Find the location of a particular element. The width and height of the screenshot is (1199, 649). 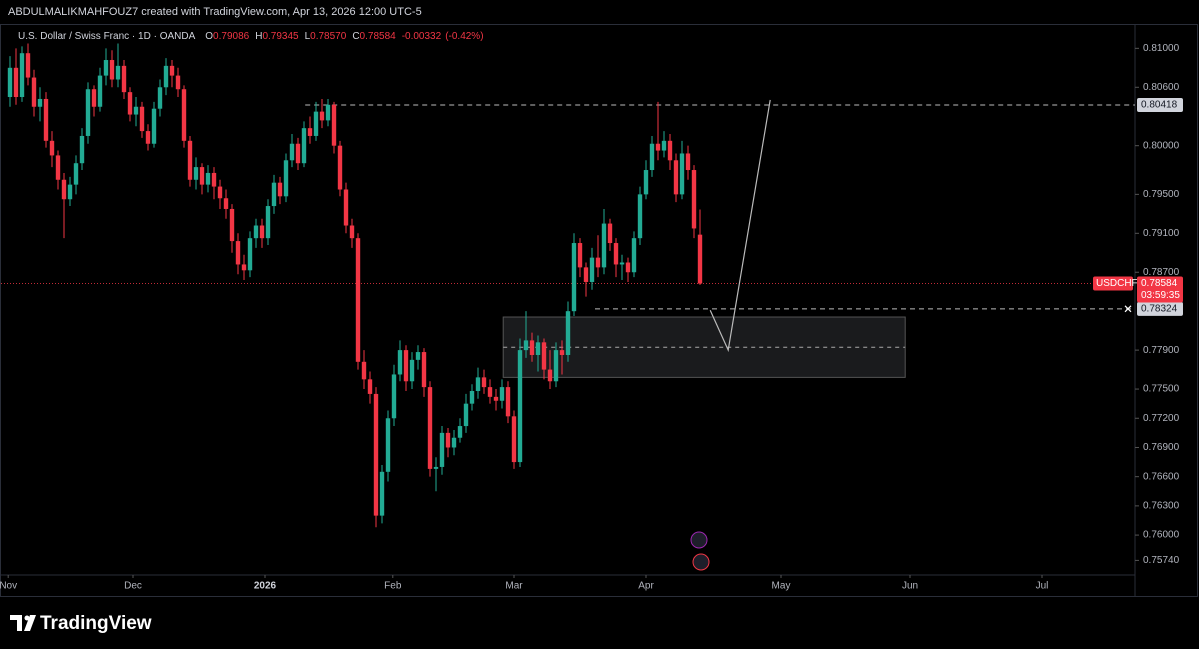

level-price-label: 0.78324 is located at coordinates (1159, 308).